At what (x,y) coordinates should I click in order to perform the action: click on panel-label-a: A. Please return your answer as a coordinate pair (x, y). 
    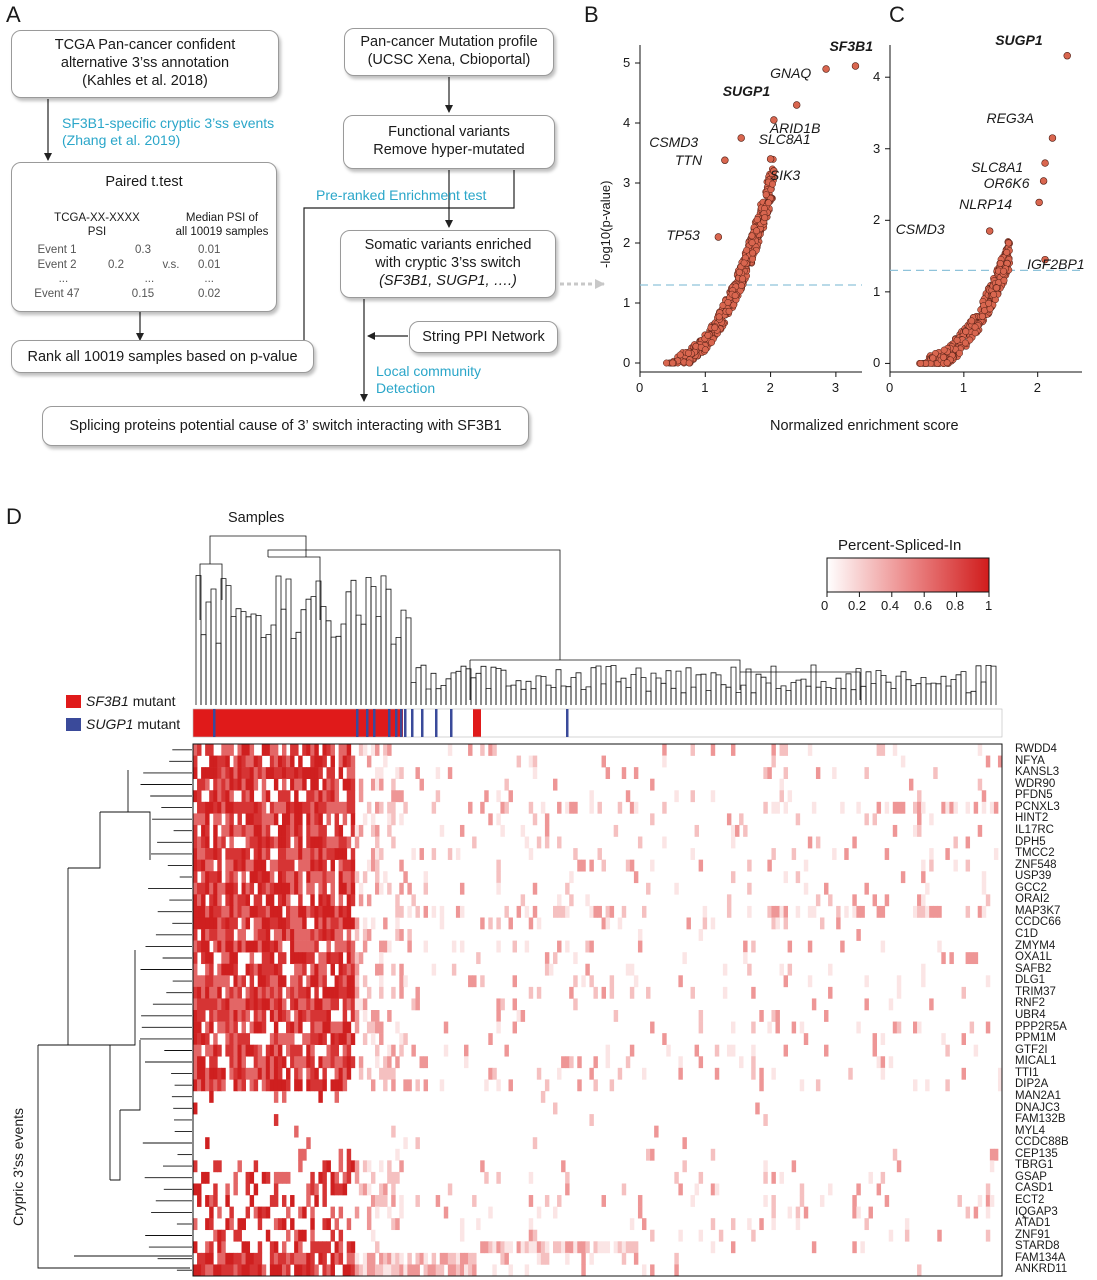
    Looking at the image, I should click on (13, 14).